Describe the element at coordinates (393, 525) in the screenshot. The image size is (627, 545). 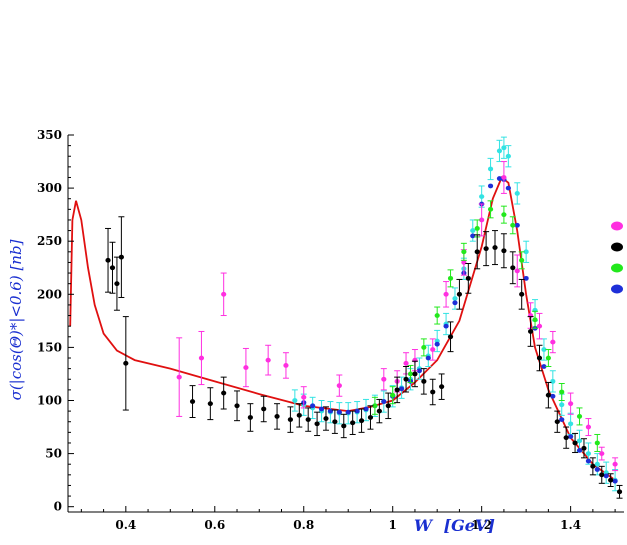
I see `x-tick-label: 1` at that location.